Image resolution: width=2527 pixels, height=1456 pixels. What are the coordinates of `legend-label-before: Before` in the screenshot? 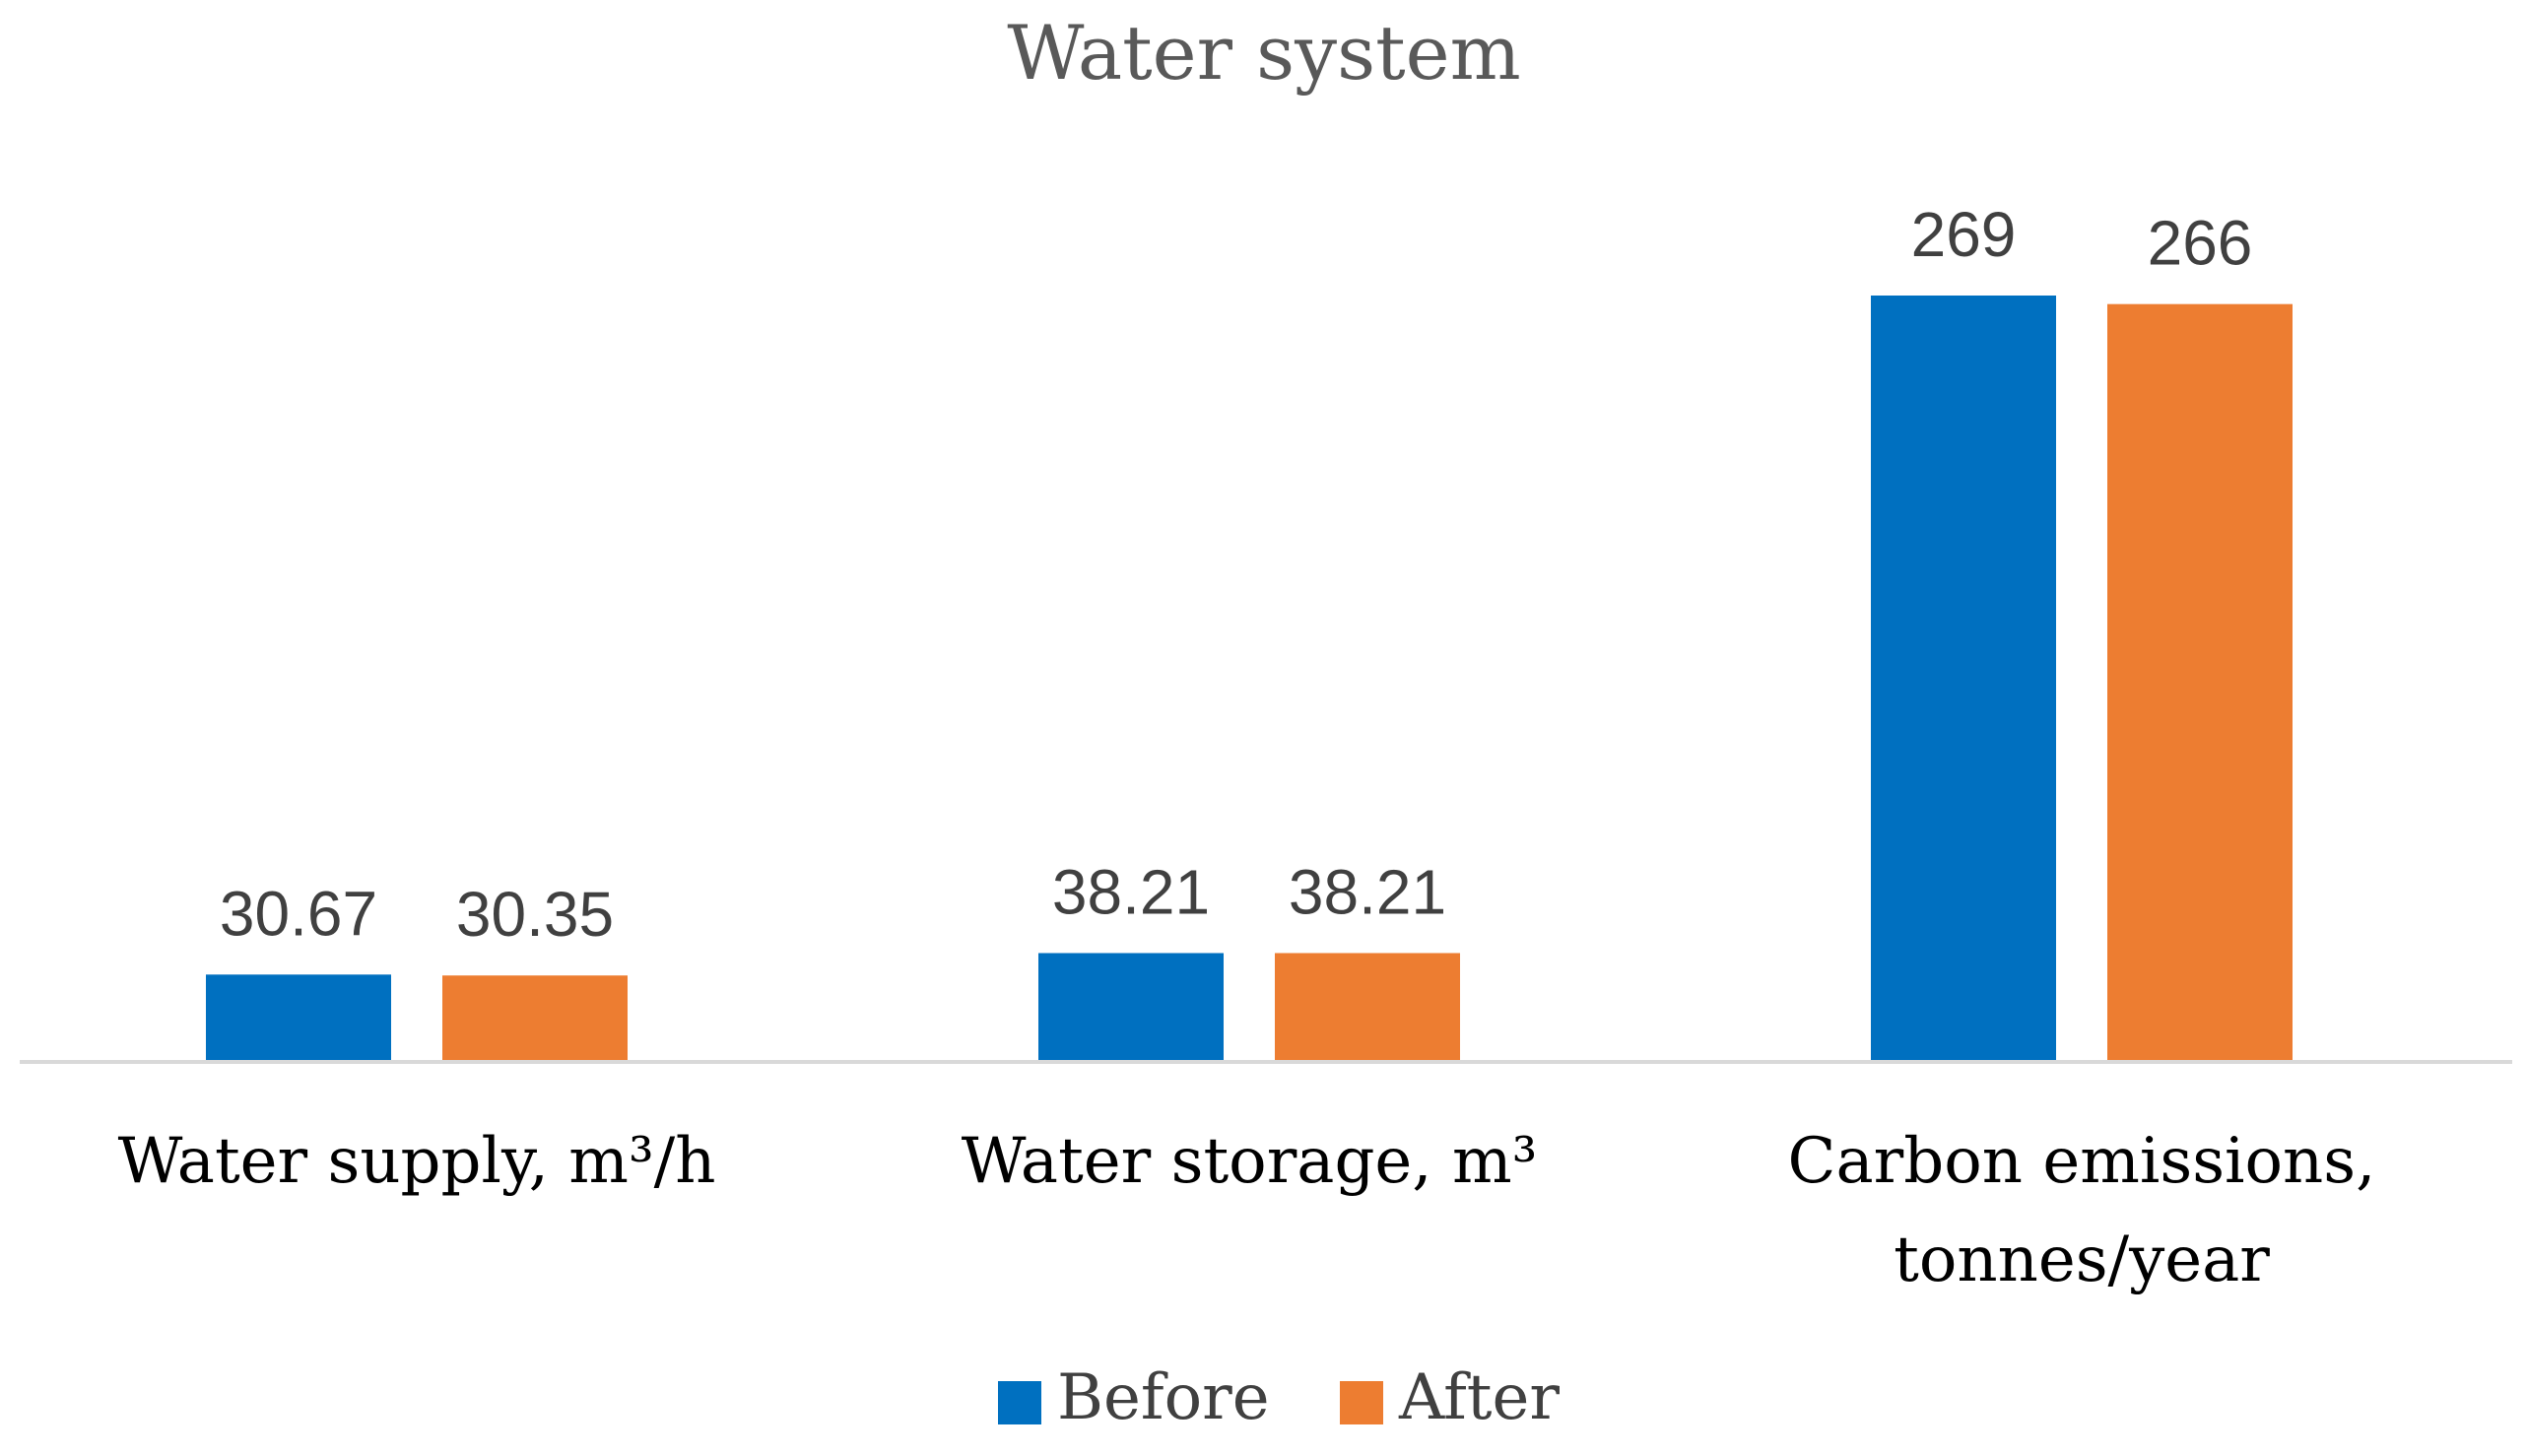 It's located at (1163, 1397).